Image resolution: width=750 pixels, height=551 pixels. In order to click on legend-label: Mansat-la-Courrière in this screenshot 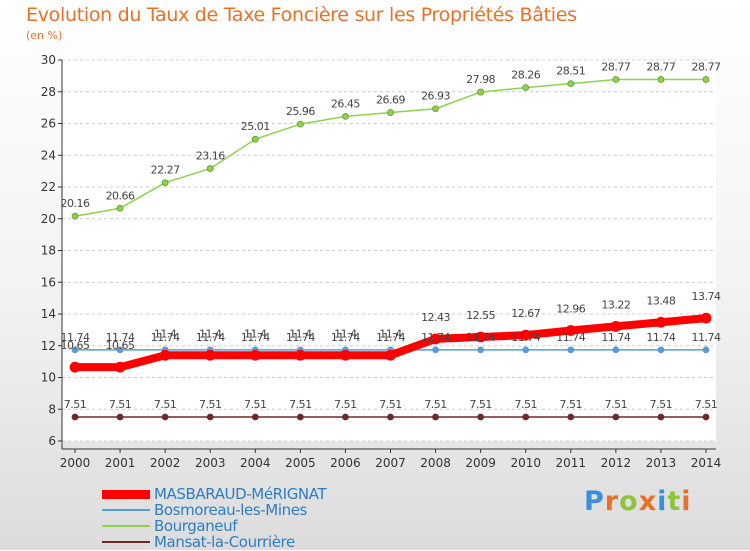, I will do `click(224, 542)`.